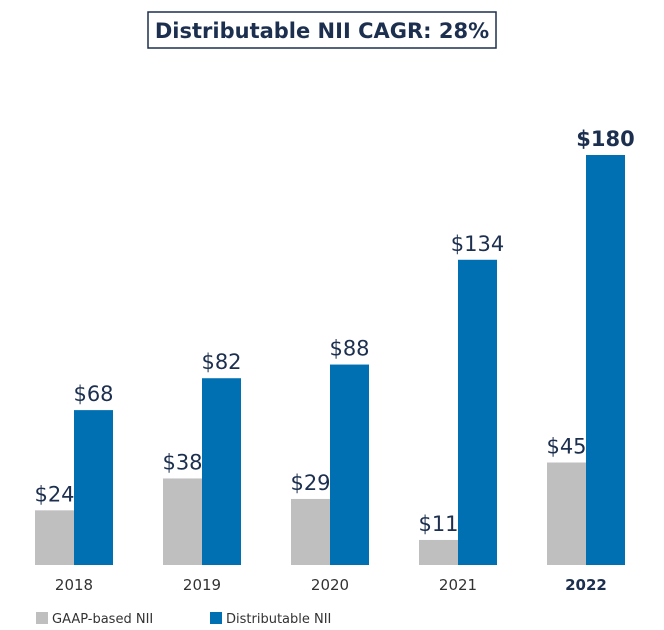  Describe the element at coordinates (477, 244) in the screenshot. I see `value-label: $134` at that location.